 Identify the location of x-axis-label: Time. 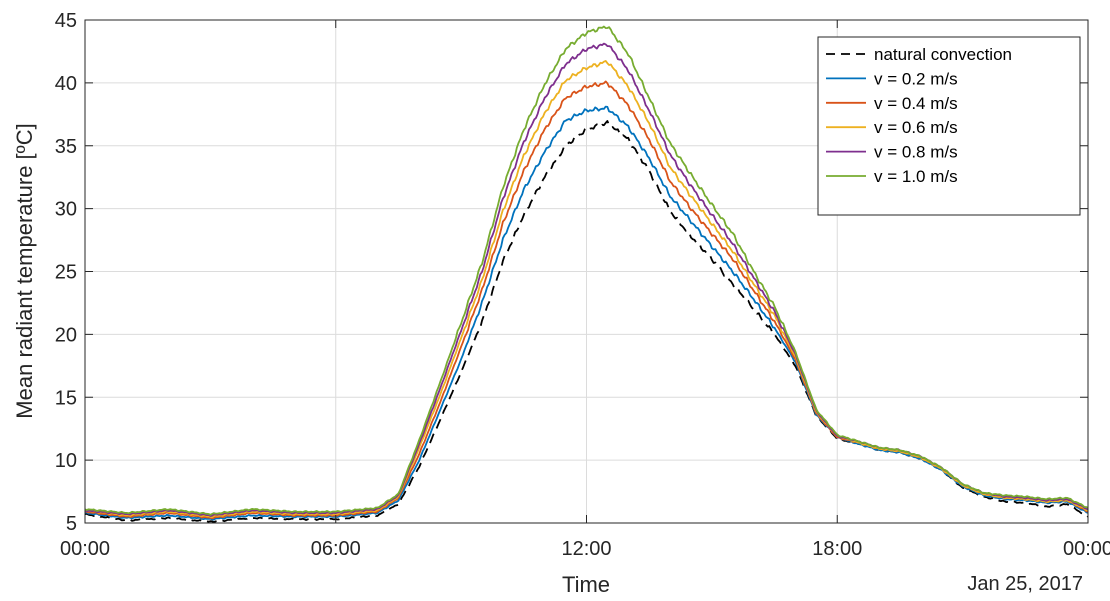
(586, 584).